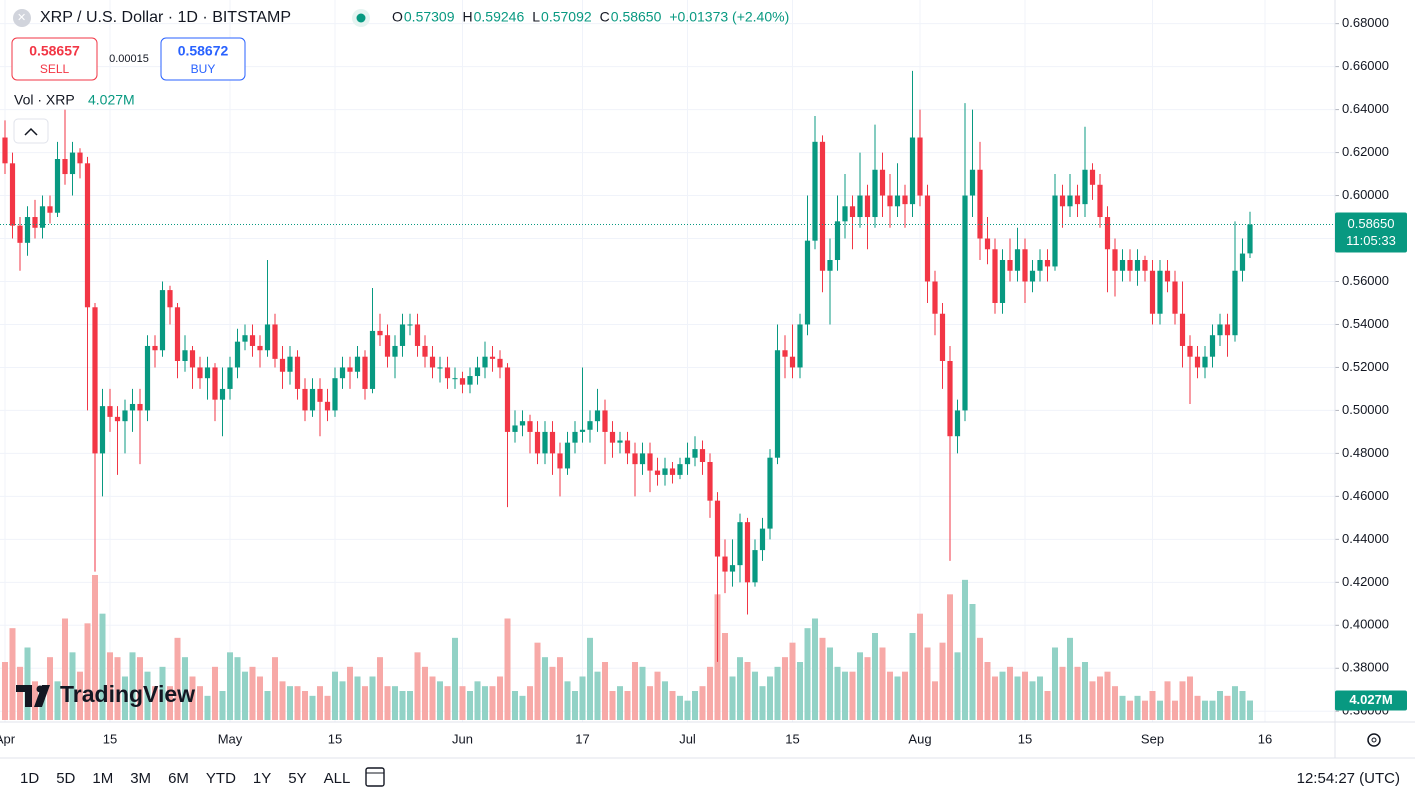 The image size is (1415, 794). What do you see at coordinates (230, 738) in the screenshot?
I see `x-tick-label: May` at bounding box center [230, 738].